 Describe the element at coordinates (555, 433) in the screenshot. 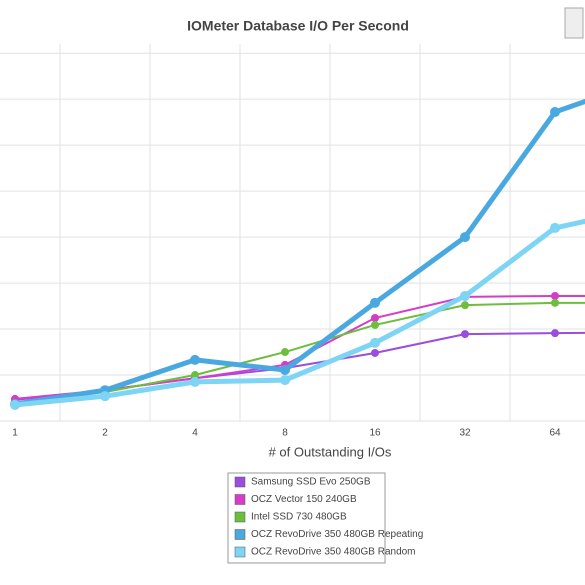

I see `x-tick-label: 64` at that location.